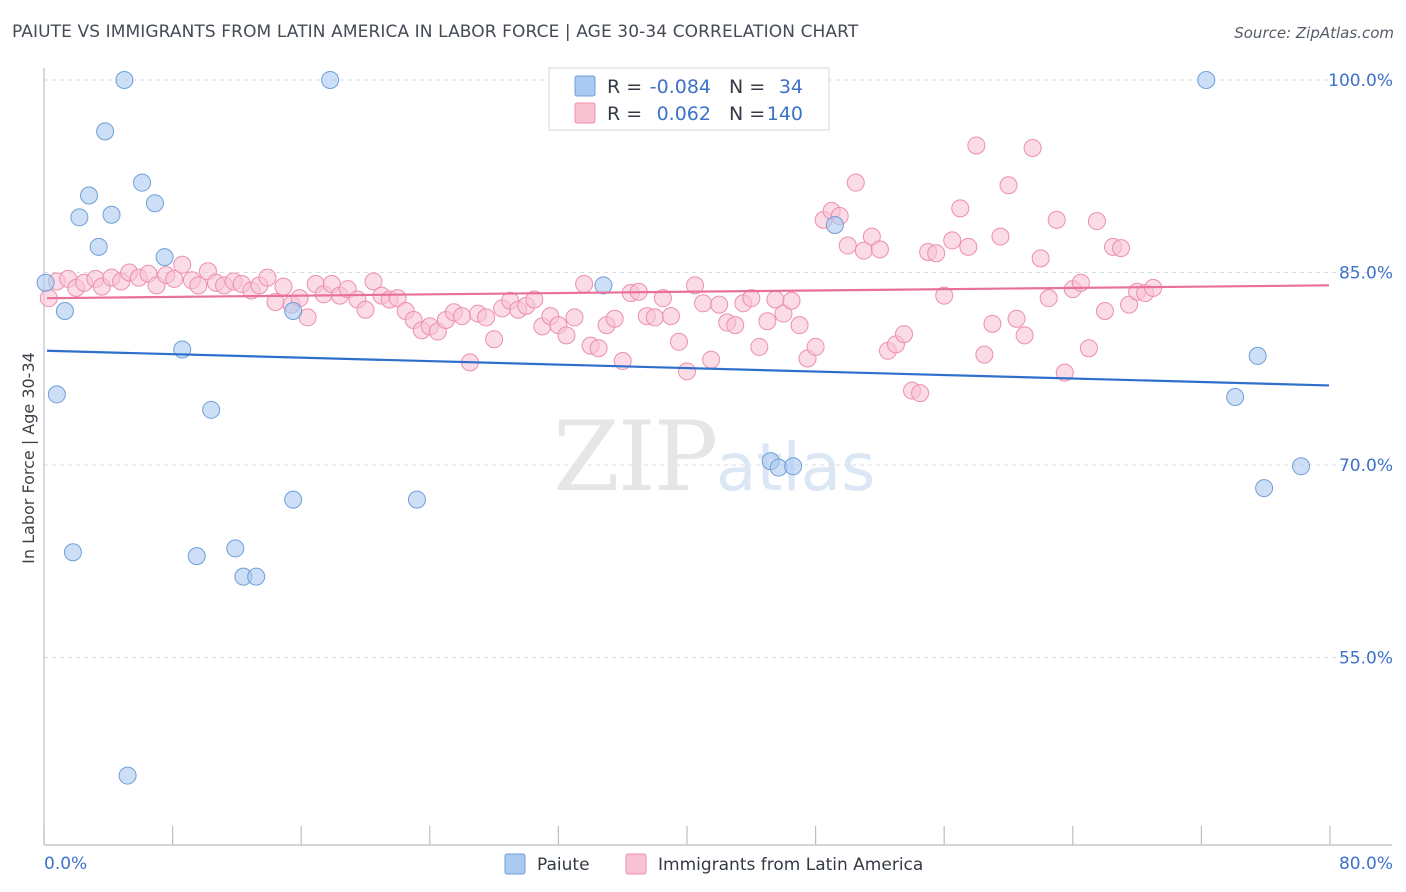 The height and width of the screenshot is (892, 1406). What do you see at coordinates (1360, 81) in the screenshot?
I see `y-tick-label: 100.0%` at bounding box center [1360, 81].